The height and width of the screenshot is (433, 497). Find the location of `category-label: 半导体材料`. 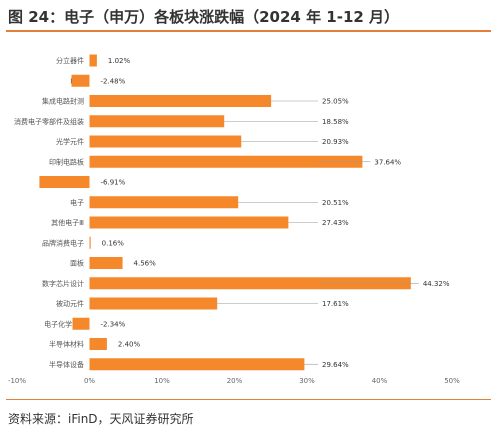

category-label: 半导体材料 is located at coordinates (66, 344).